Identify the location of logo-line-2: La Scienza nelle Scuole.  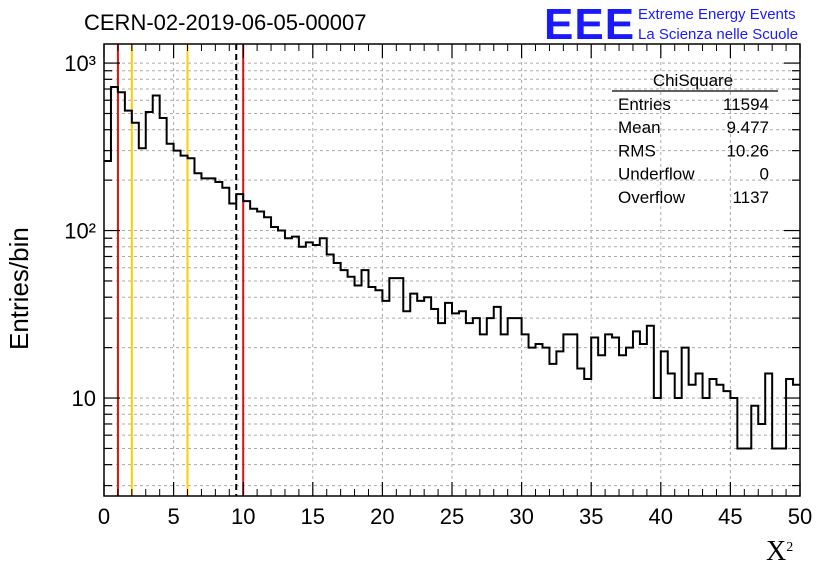
(718, 34).